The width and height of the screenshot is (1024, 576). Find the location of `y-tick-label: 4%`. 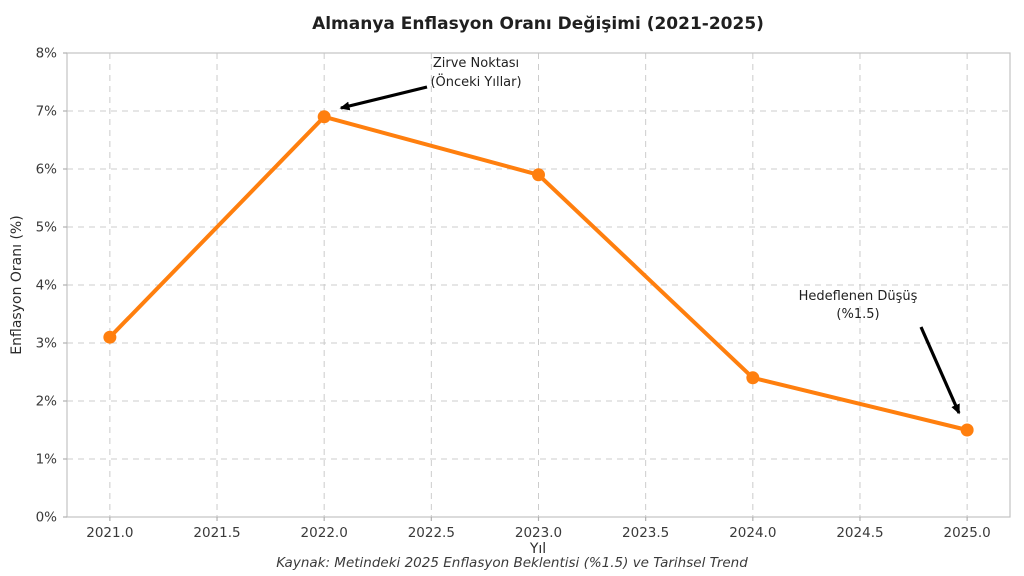

y-tick-label: 4% is located at coordinates (47, 286).